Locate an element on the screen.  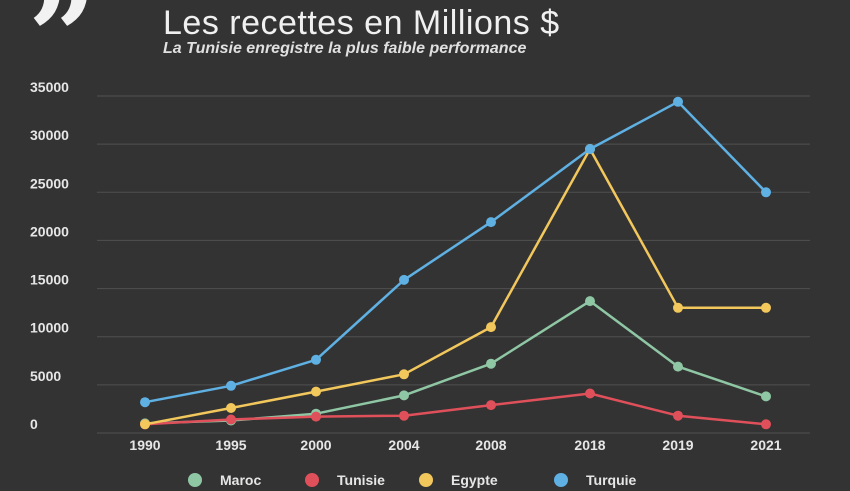
series-line is located at coordinates (455, 409).